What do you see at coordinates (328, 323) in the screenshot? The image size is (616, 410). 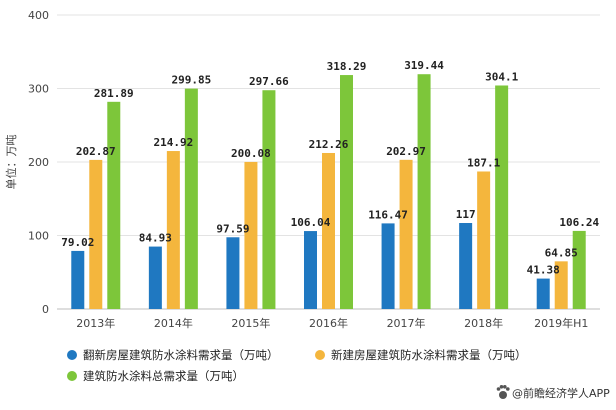 I see `x-tick-label: 2016年` at bounding box center [328, 323].